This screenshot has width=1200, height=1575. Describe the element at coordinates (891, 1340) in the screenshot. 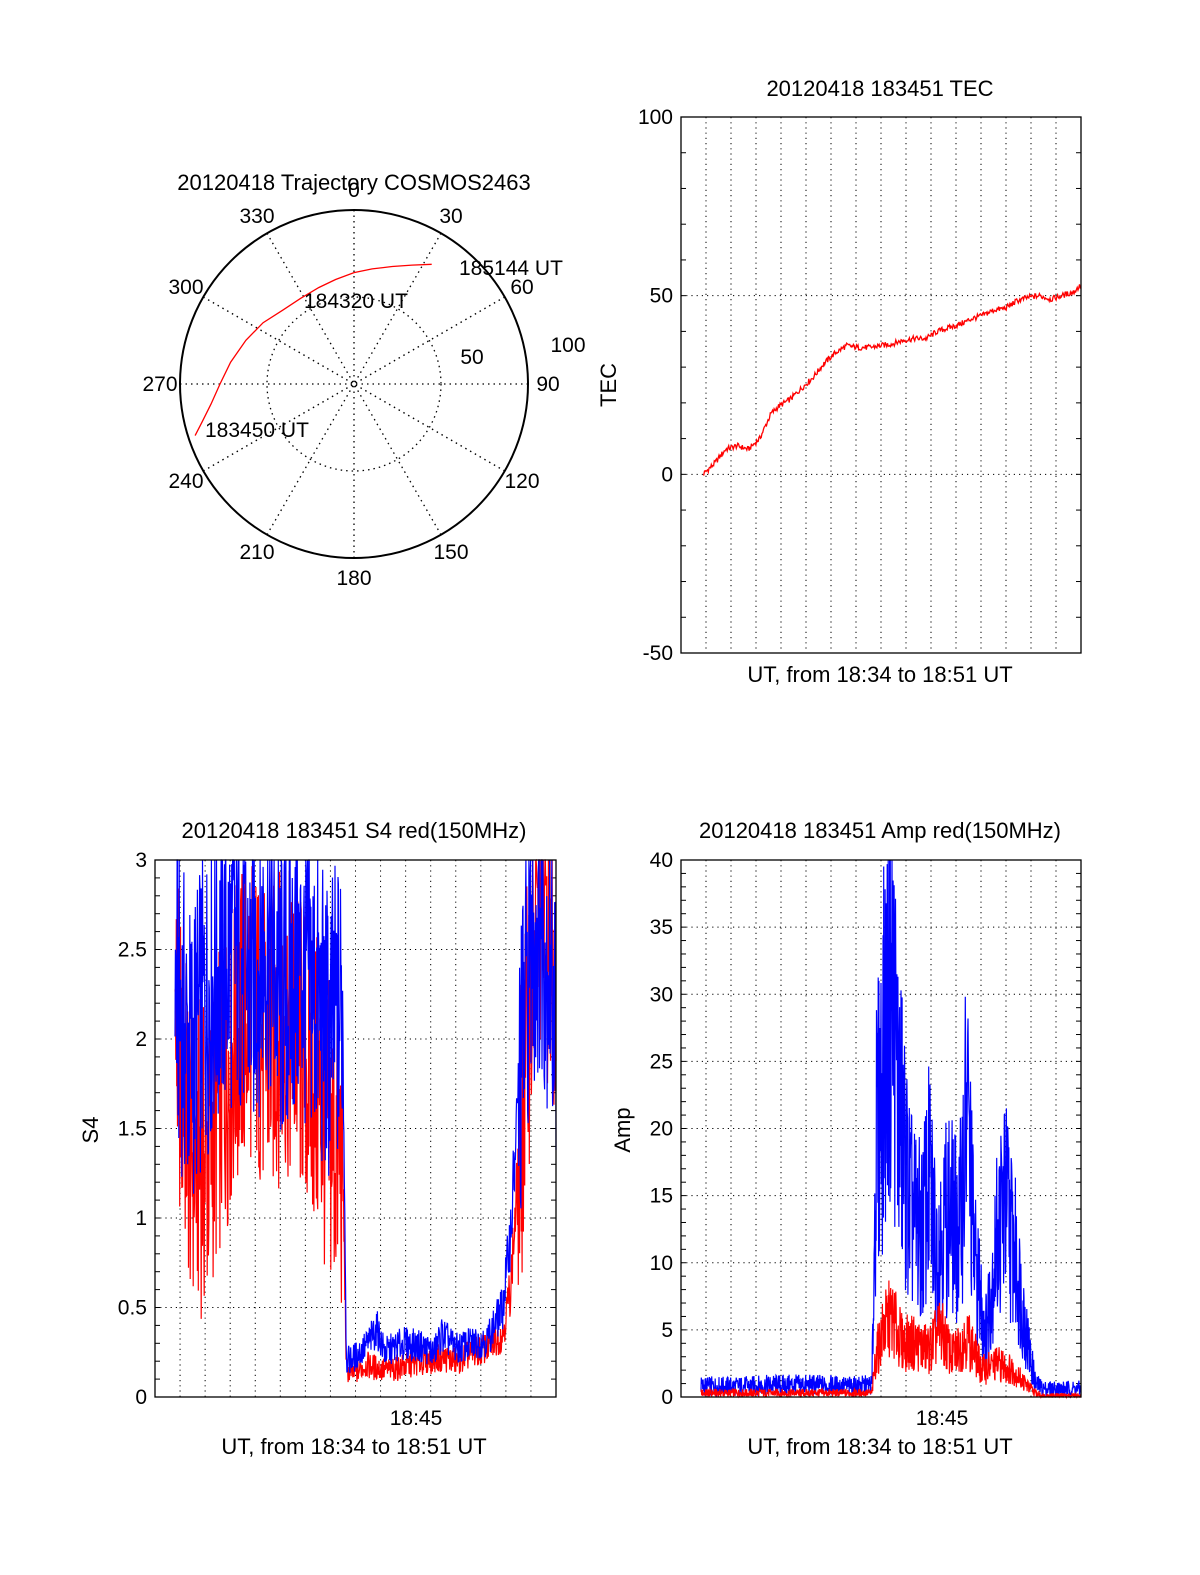

I see `amp-red-series-line` at that location.